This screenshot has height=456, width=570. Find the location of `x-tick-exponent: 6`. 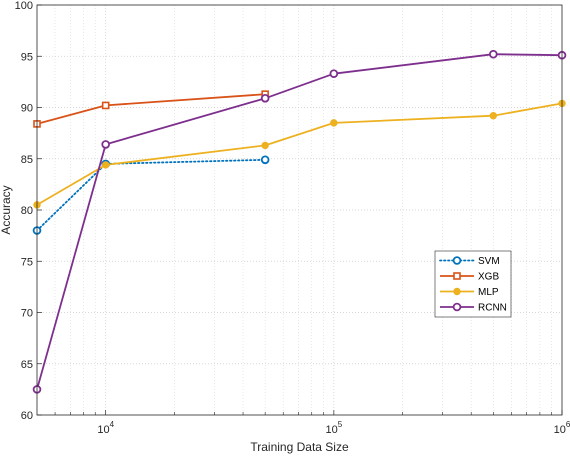

x-tick-exponent: 6 is located at coordinates (568, 424).